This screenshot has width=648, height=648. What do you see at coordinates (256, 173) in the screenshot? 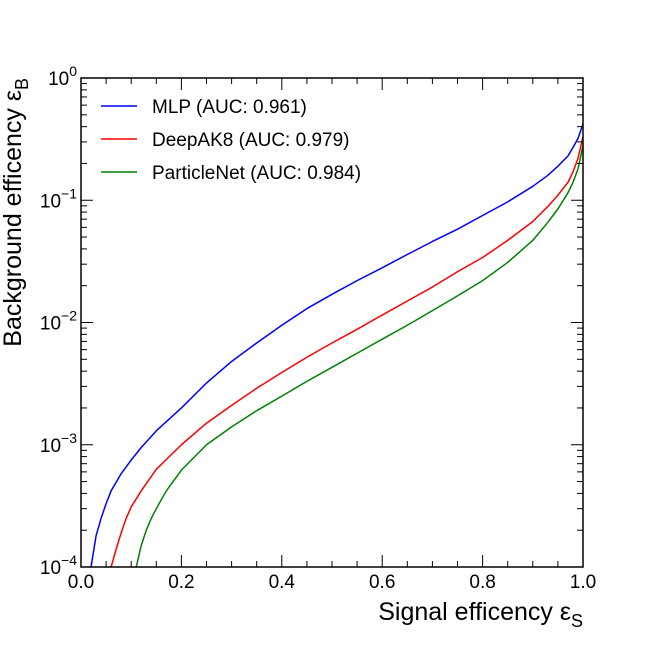
I see `legend-label: ParticleNet (AUC: 0.984)` at bounding box center [256, 173].